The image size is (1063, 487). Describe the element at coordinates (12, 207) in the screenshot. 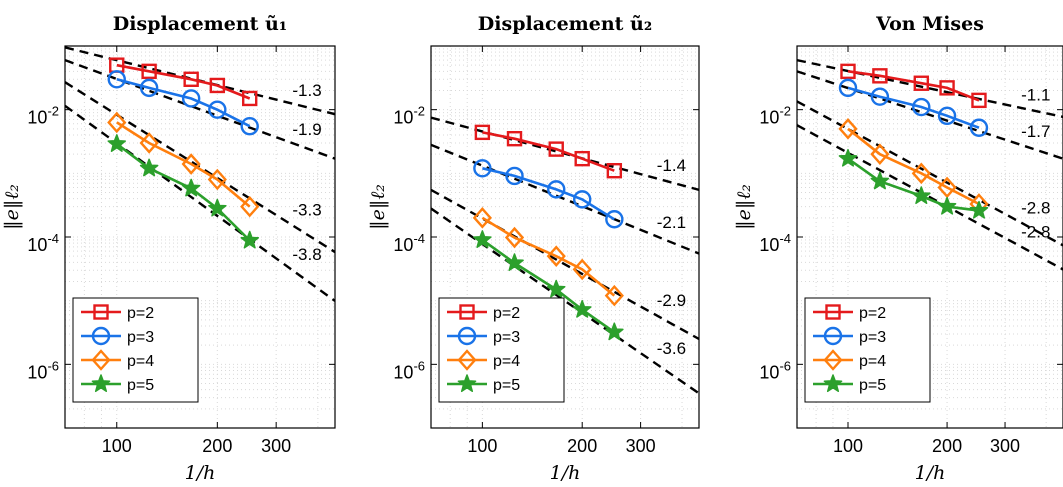

I see `y-axis-label: ‖e‖ℓ₂` at that location.